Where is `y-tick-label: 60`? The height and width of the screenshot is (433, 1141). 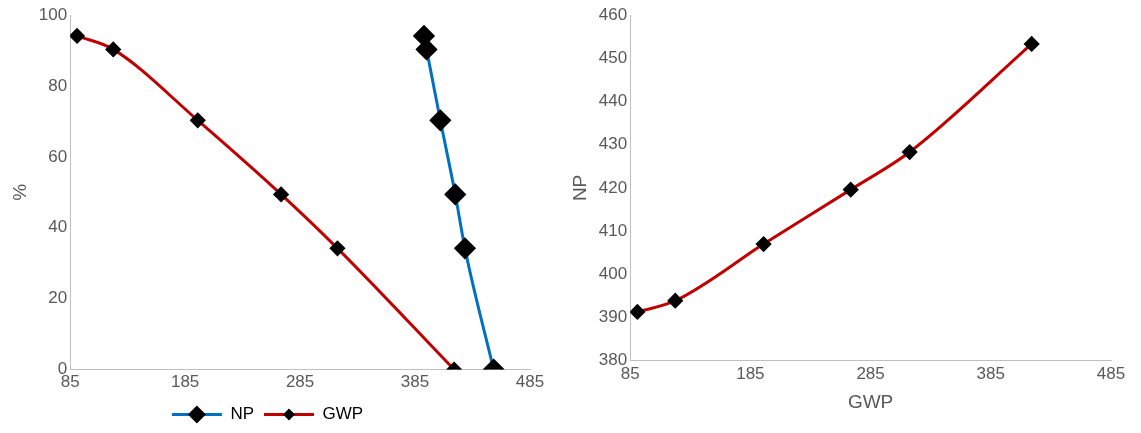
y-tick-label: 60 is located at coordinates (58, 156).